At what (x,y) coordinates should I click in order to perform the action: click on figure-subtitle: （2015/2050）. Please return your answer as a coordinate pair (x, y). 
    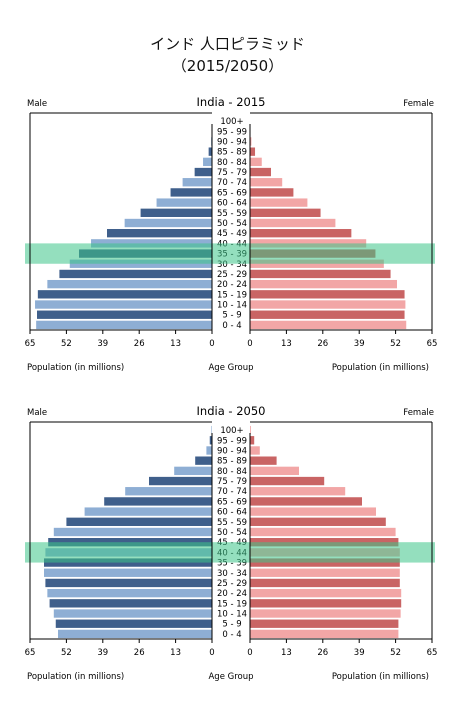
    Looking at the image, I should click on (227, 66).